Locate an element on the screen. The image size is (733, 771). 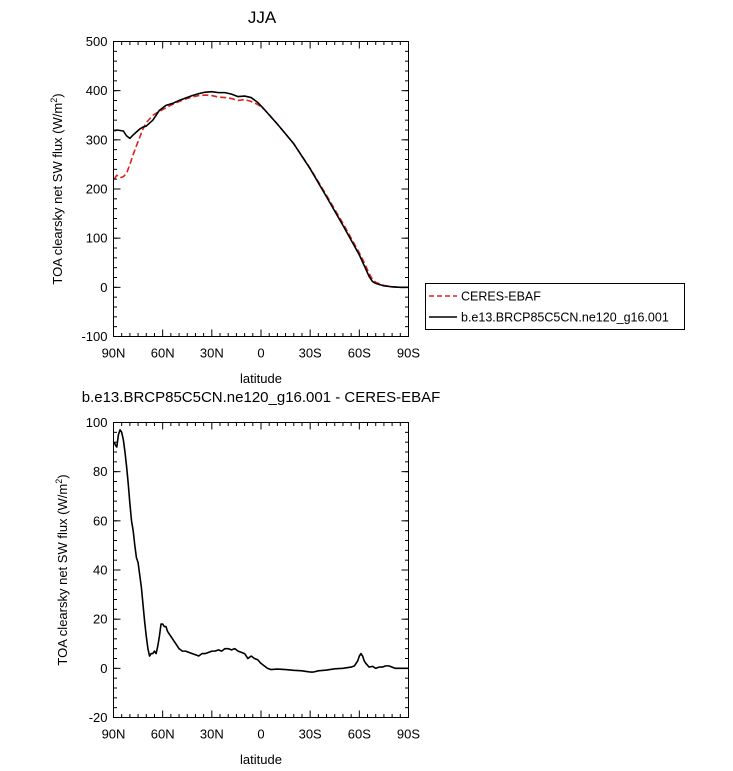
legend-label-model: b.e13.BRCP85C5CN.ne120_g16.001 is located at coordinates (565, 318).